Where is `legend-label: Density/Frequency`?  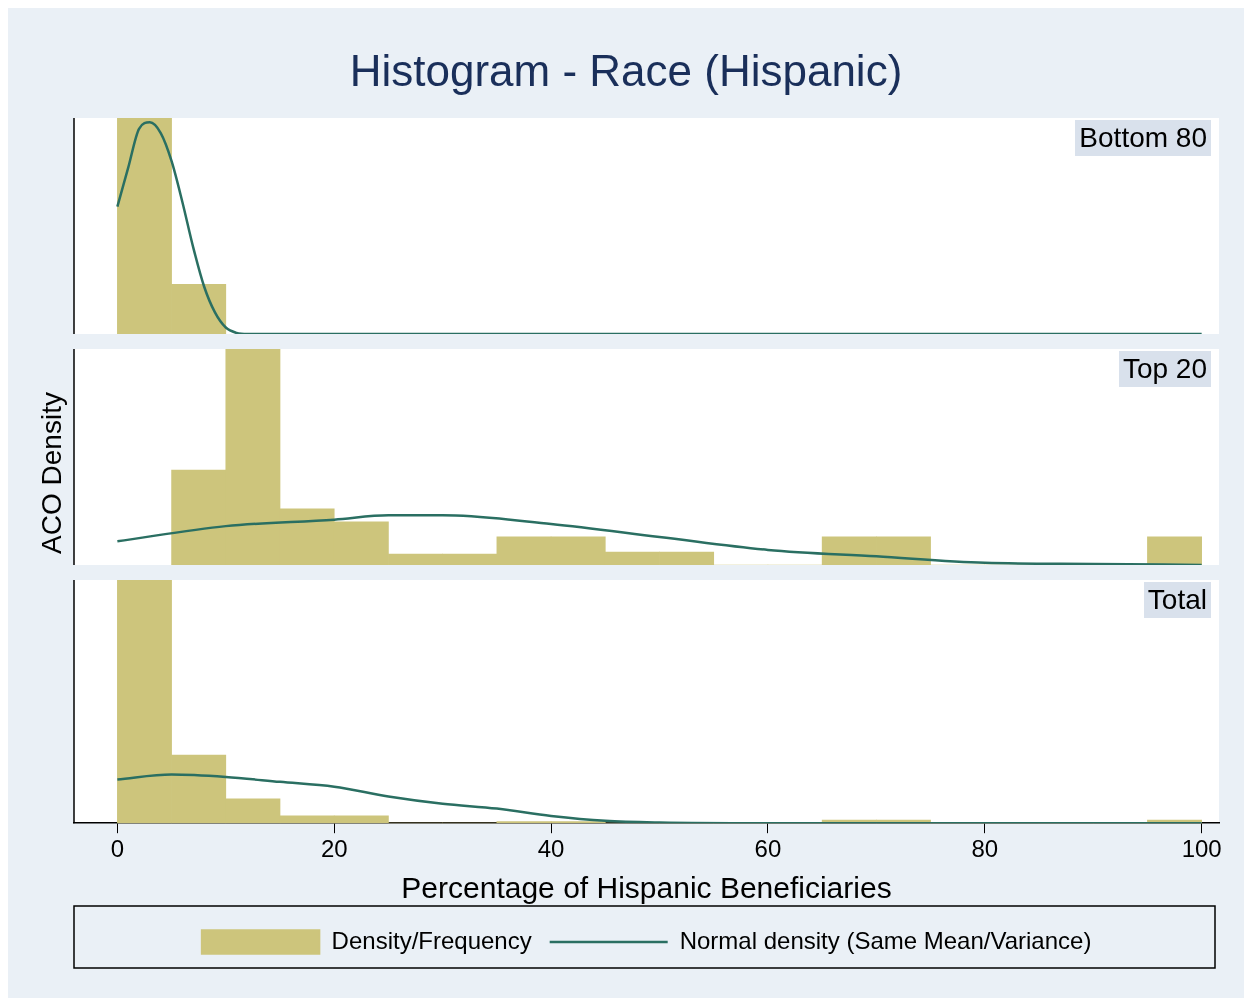 legend-label: Density/Frequency is located at coordinates (431, 940).